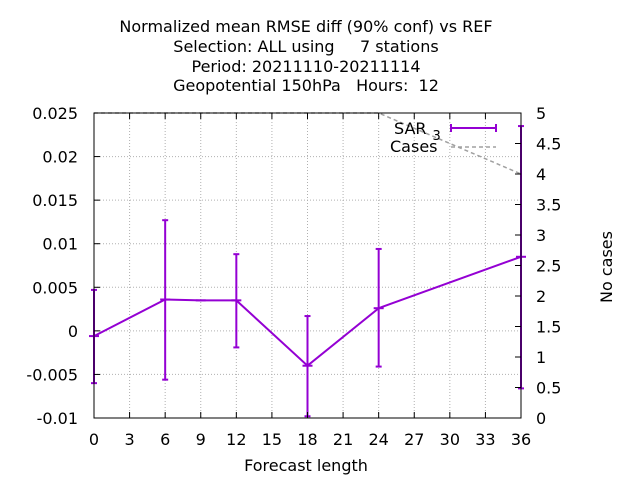  Describe the element at coordinates (55, 287) in the screenshot. I see `y-tick-label: 0.005` at that location.